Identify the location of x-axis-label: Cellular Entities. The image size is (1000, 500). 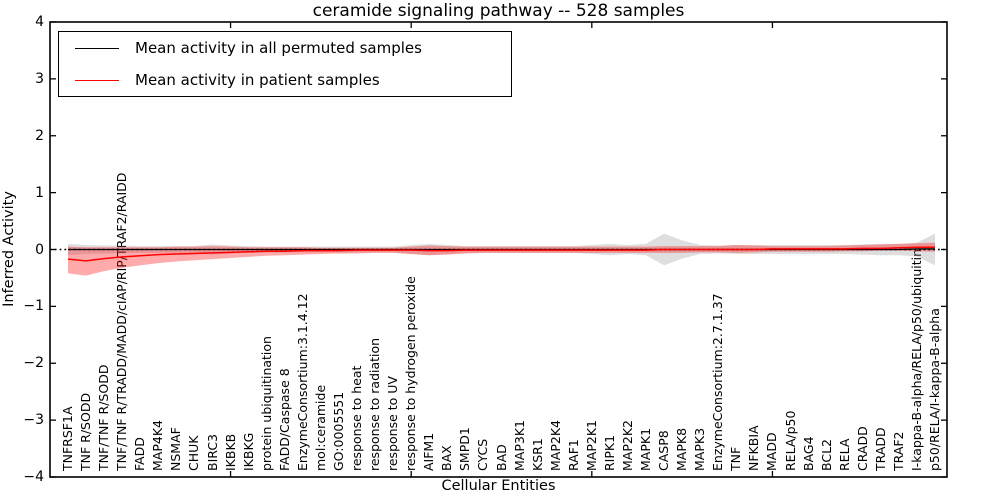
(498, 486).